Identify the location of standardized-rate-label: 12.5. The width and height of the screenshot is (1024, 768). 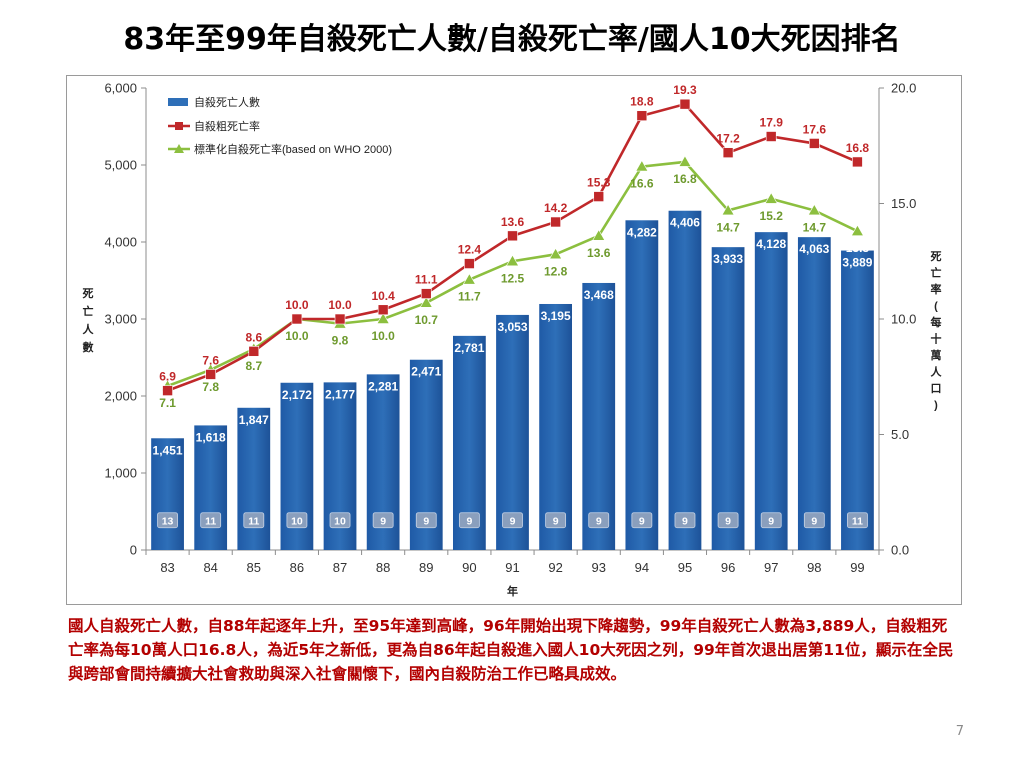
(513, 278).